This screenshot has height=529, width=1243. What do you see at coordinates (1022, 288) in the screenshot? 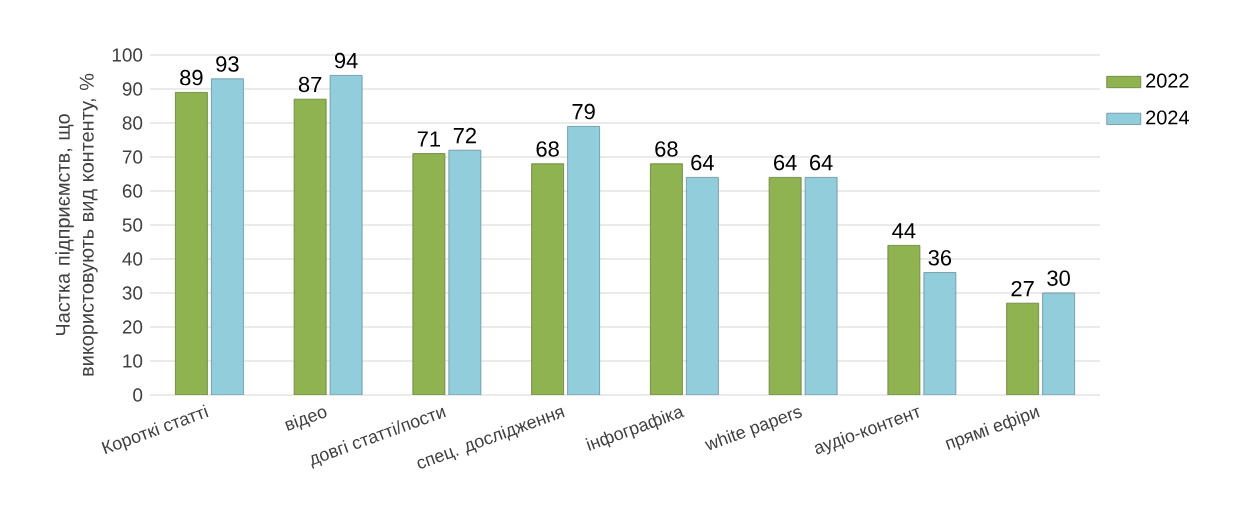
I see `data-label: 27` at bounding box center [1022, 288].